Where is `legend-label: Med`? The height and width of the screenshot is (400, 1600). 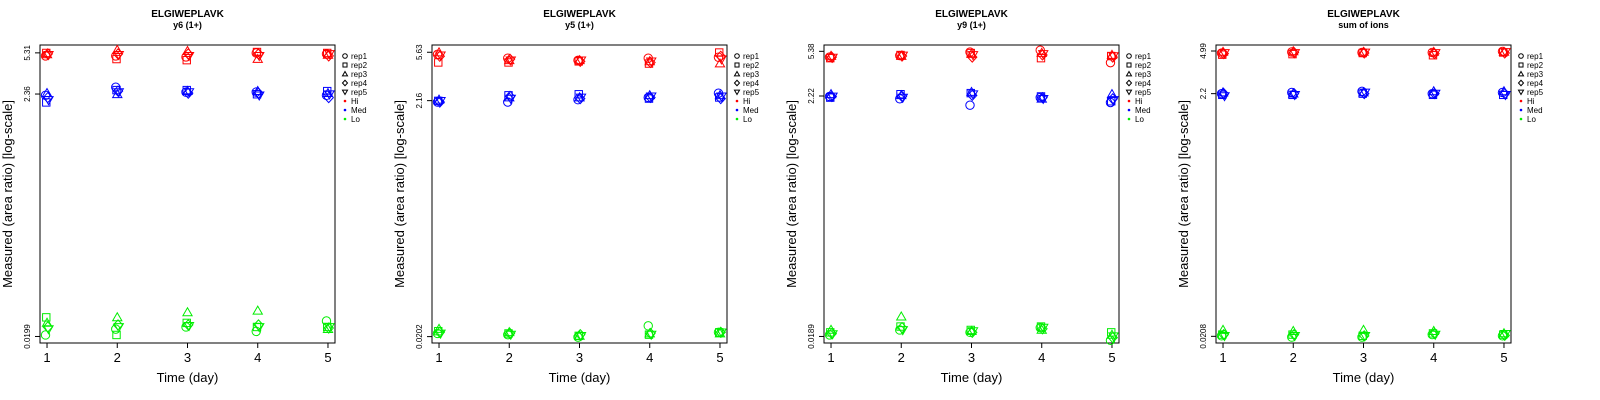
legend-label: Med is located at coordinates (359, 110).